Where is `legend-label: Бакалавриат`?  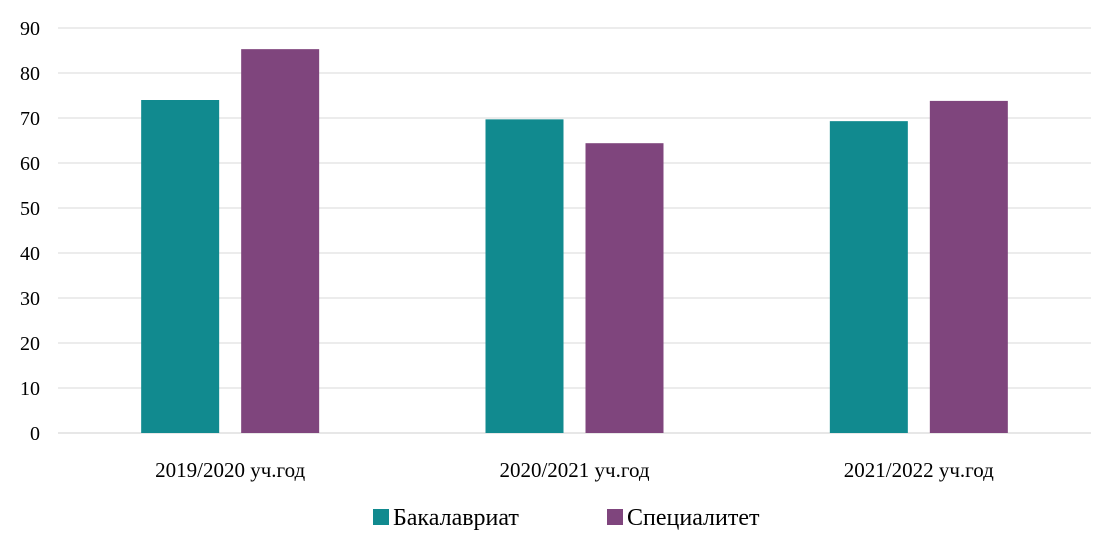 legend-label: Бакалавриат is located at coordinates (456, 518).